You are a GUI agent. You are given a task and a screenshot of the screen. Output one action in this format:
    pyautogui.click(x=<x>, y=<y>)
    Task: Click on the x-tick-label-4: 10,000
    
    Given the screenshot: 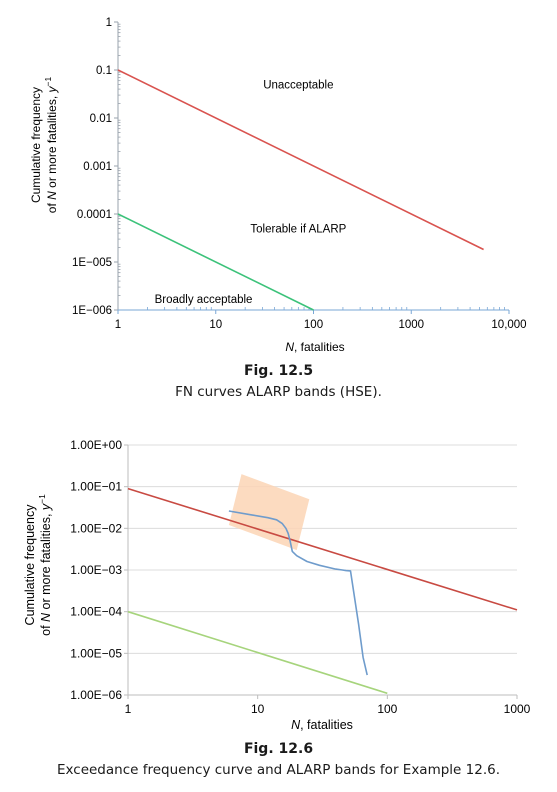 What is the action you would take?
    pyautogui.click(x=508, y=325)
    